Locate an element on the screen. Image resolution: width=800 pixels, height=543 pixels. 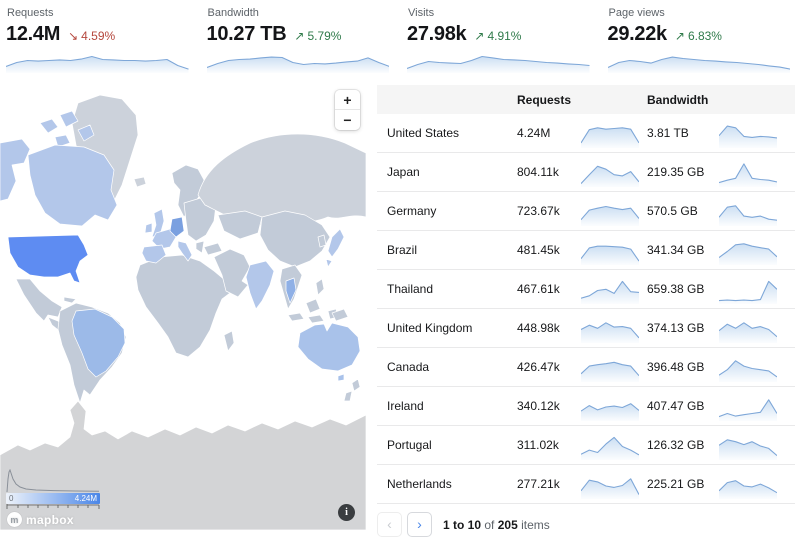
country-ireland is located at coordinates (148, 228).